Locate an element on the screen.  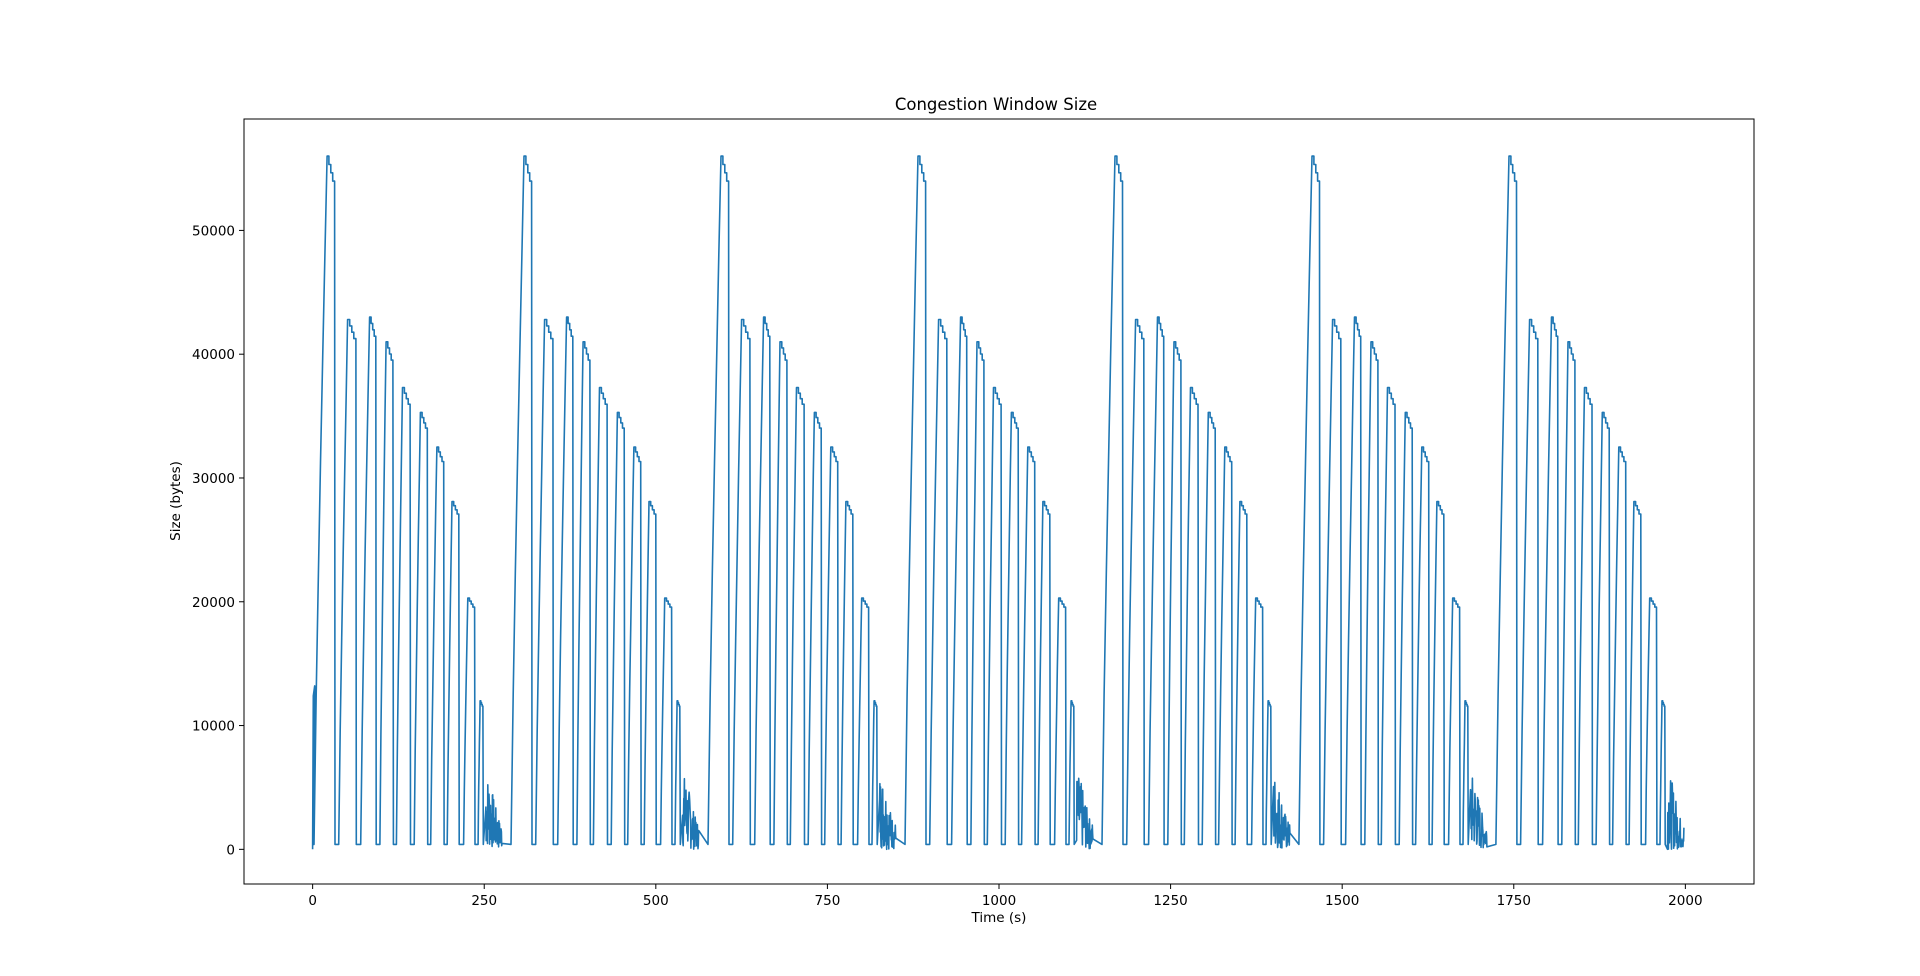
y-tick-label: 50000 is located at coordinates (213, 231).